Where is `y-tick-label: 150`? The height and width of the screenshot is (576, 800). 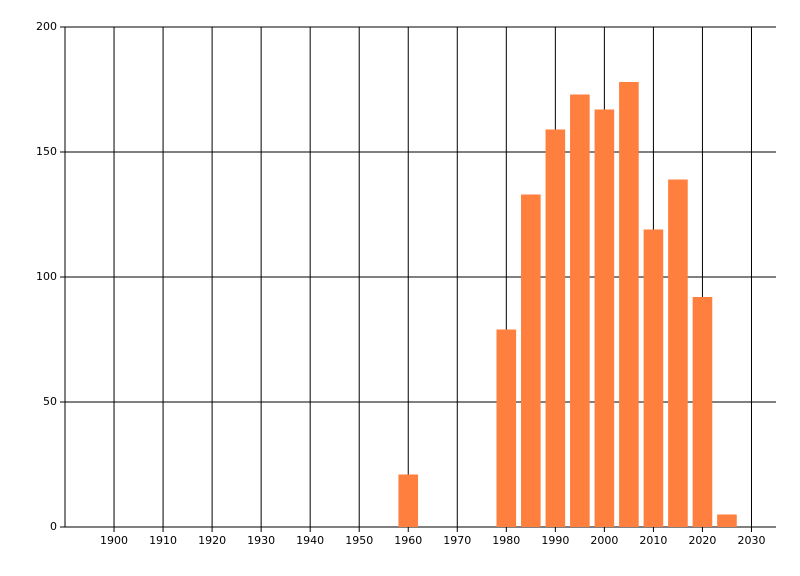 y-tick-label: 150 is located at coordinates (46, 151).